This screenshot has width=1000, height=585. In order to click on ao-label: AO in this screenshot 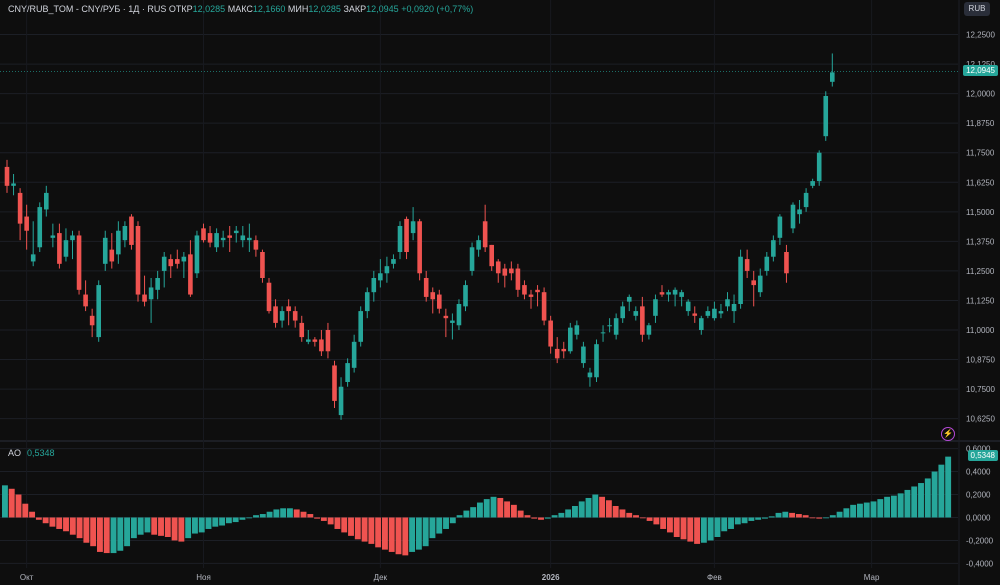, I will do `click(15, 453)`.